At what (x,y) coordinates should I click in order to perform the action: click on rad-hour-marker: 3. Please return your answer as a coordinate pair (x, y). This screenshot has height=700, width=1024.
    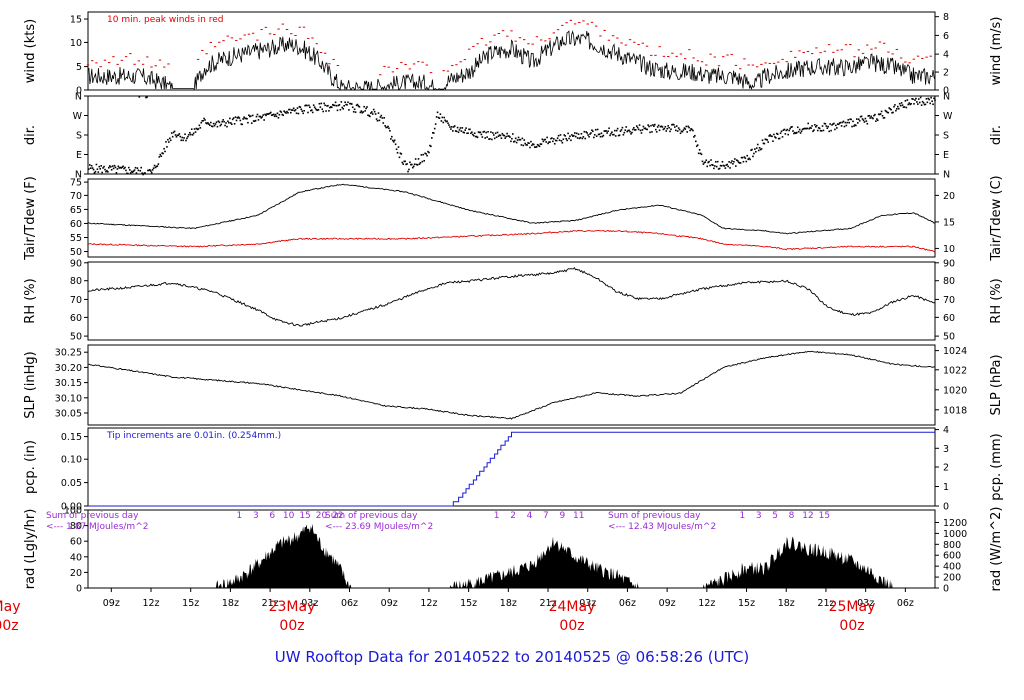
    Looking at the image, I should click on (256, 516).